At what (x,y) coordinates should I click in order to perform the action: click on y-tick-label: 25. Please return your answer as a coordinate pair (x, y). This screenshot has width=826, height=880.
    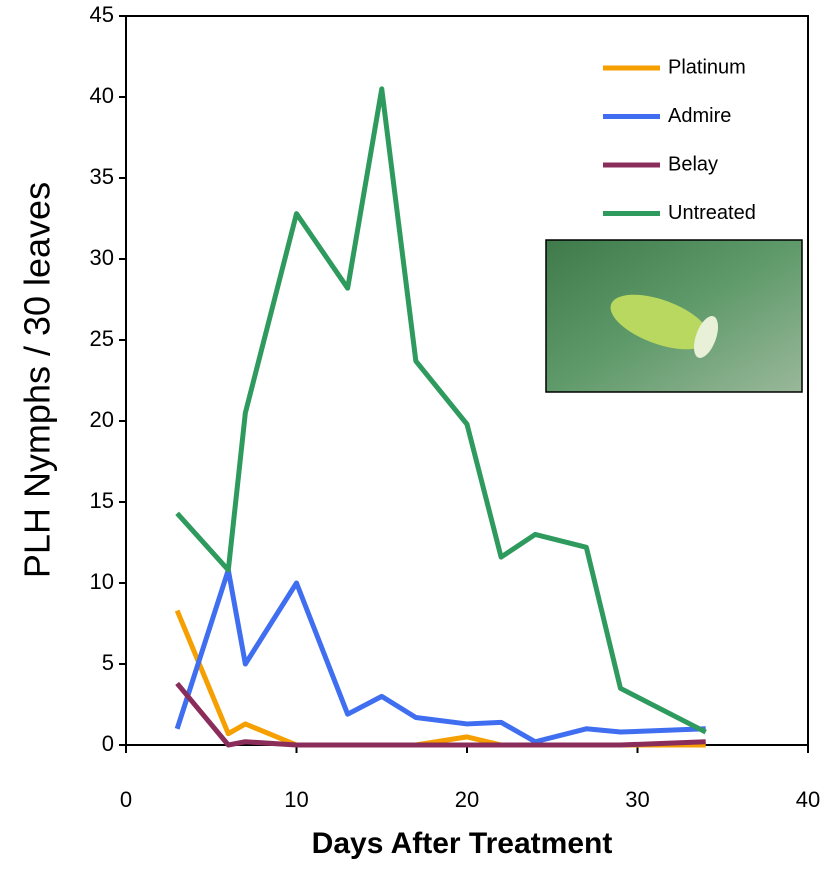
    Looking at the image, I should click on (102, 338).